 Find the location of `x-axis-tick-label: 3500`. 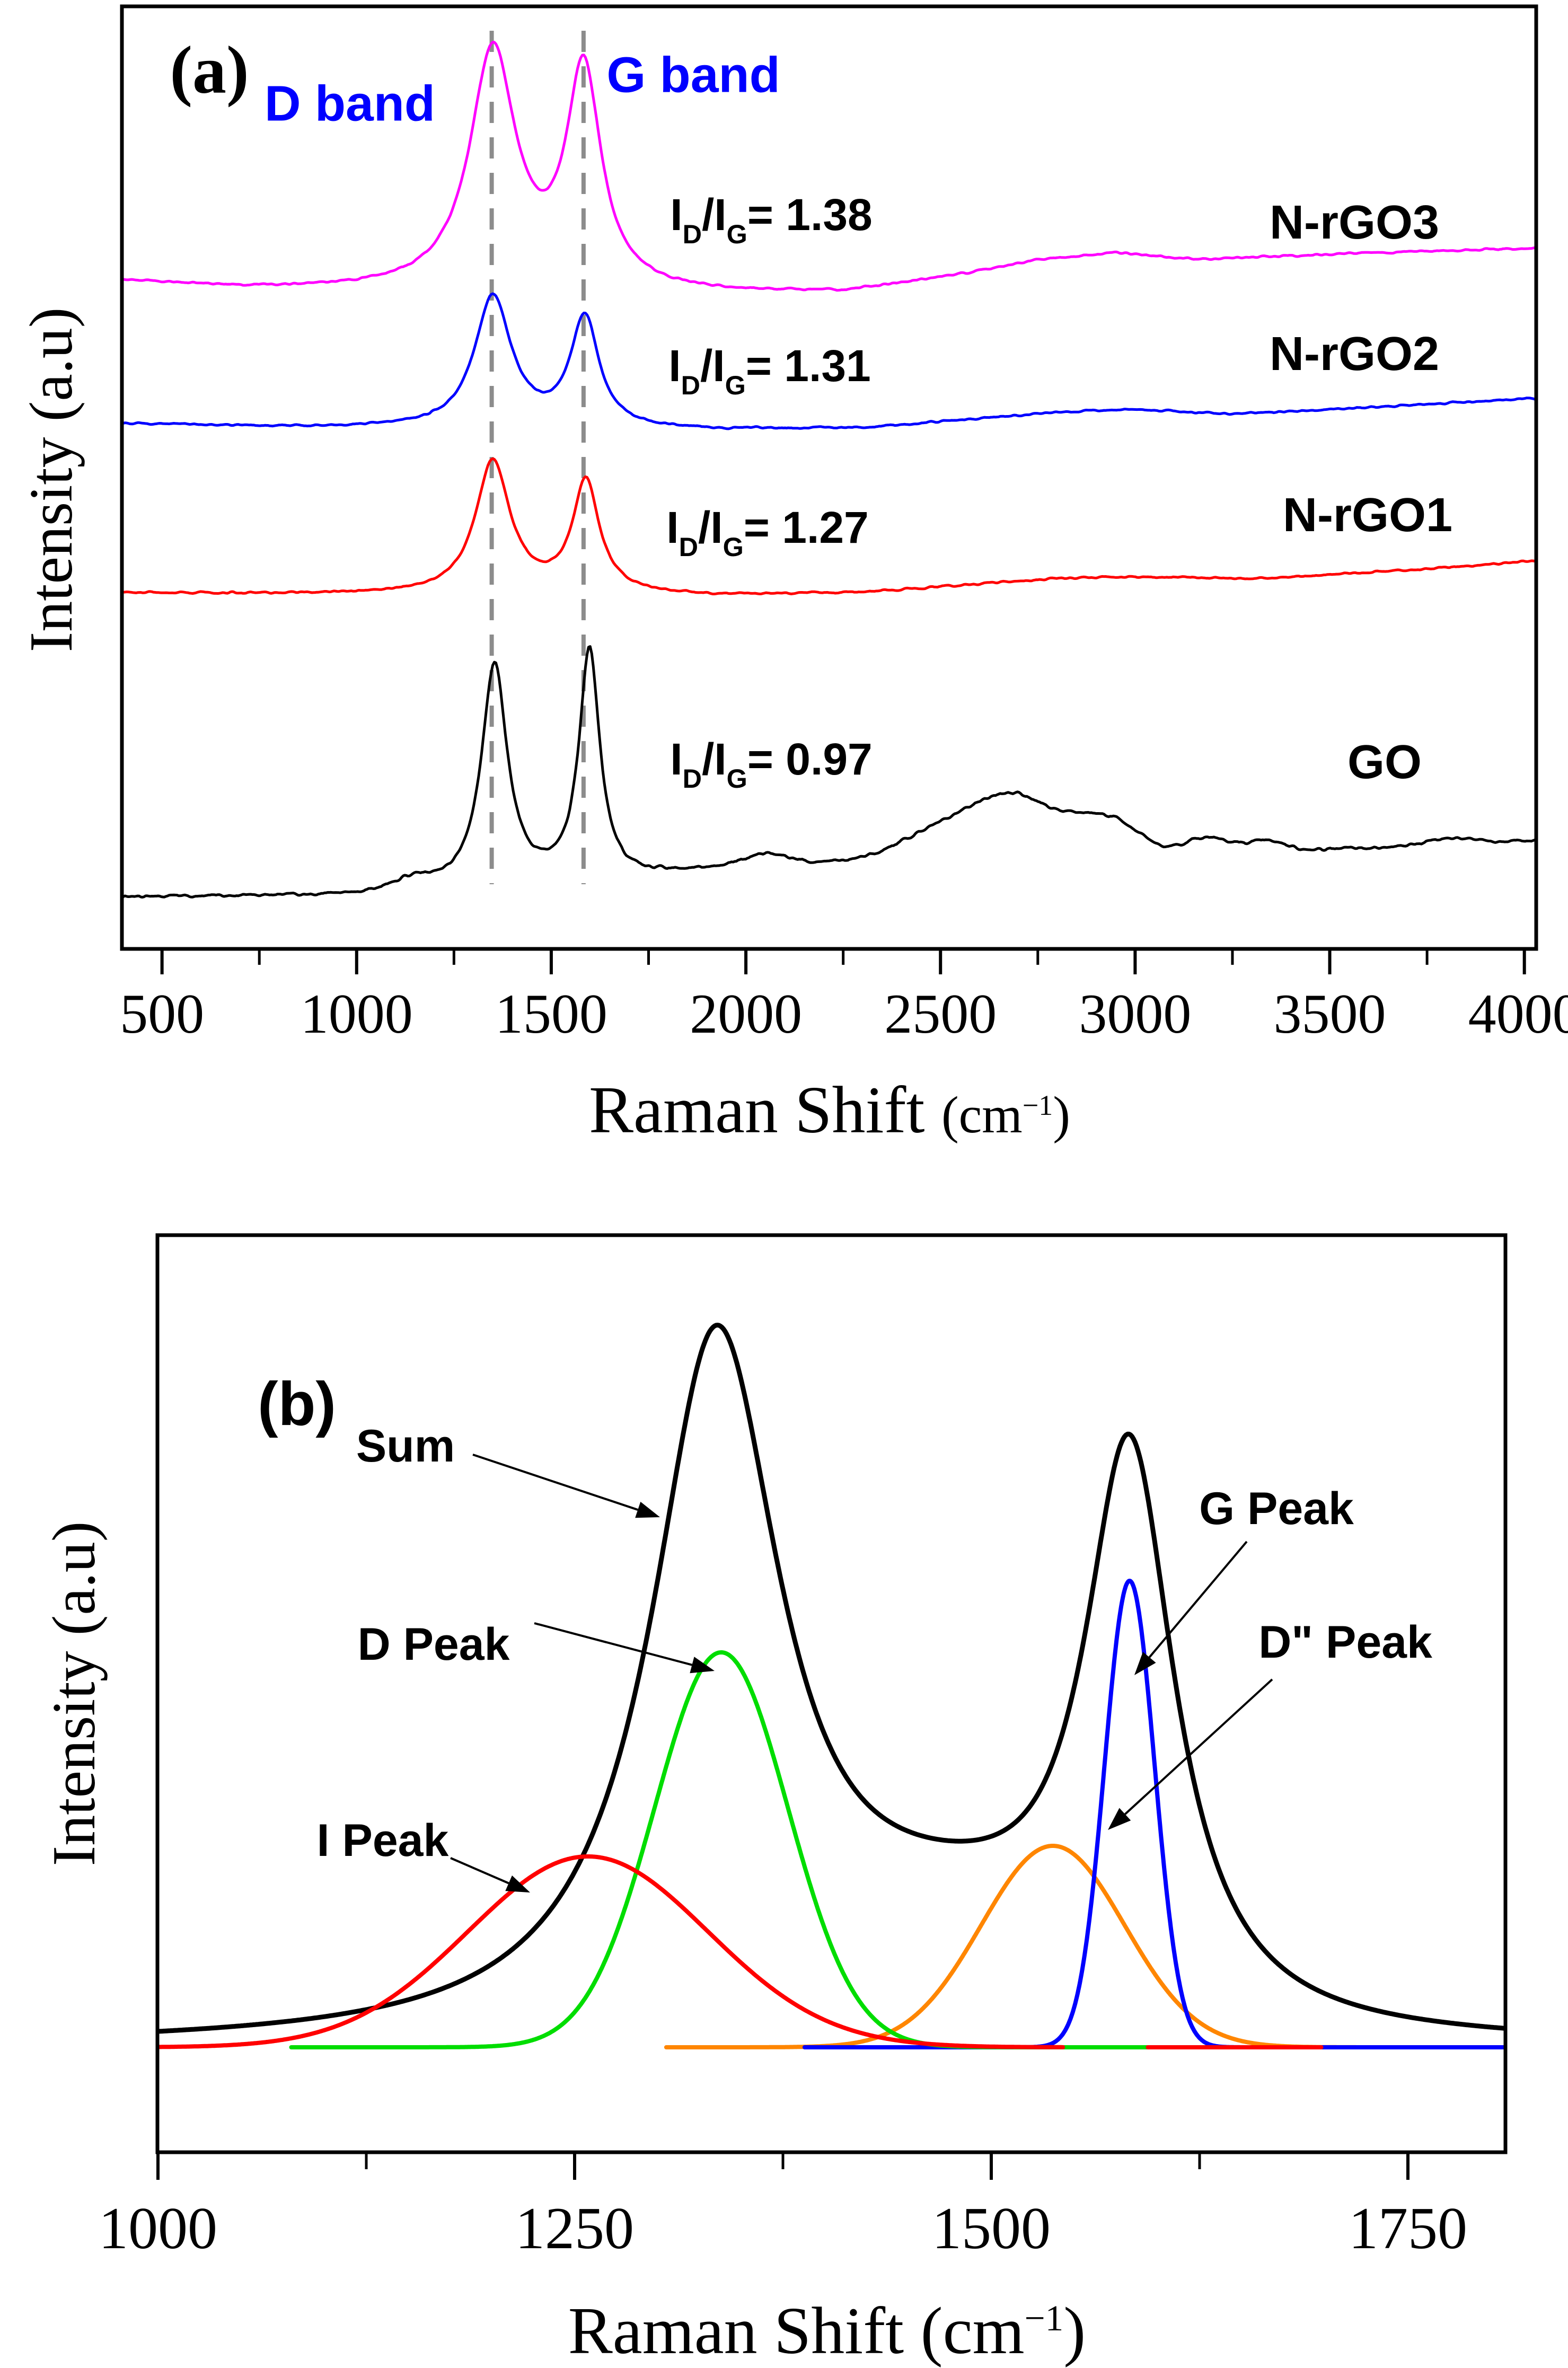

x-axis-tick-label: 3500 is located at coordinates (1329, 1014).